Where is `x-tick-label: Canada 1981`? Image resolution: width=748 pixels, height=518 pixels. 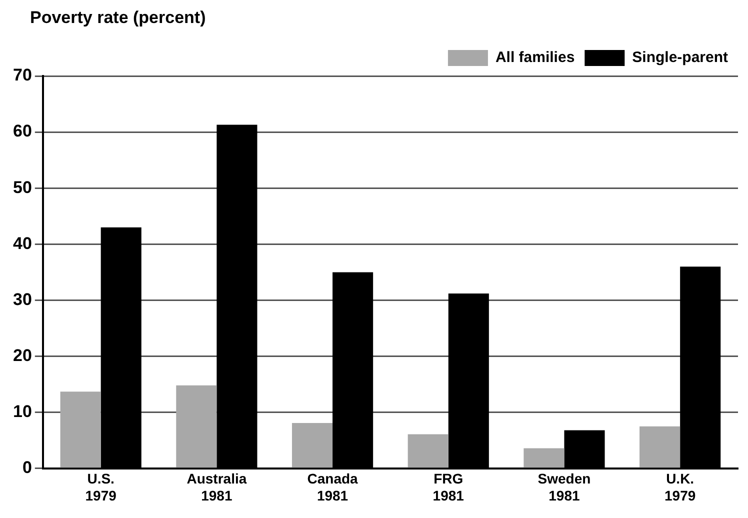 x-tick-label: Canada 1981 is located at coordinates (332, 487).